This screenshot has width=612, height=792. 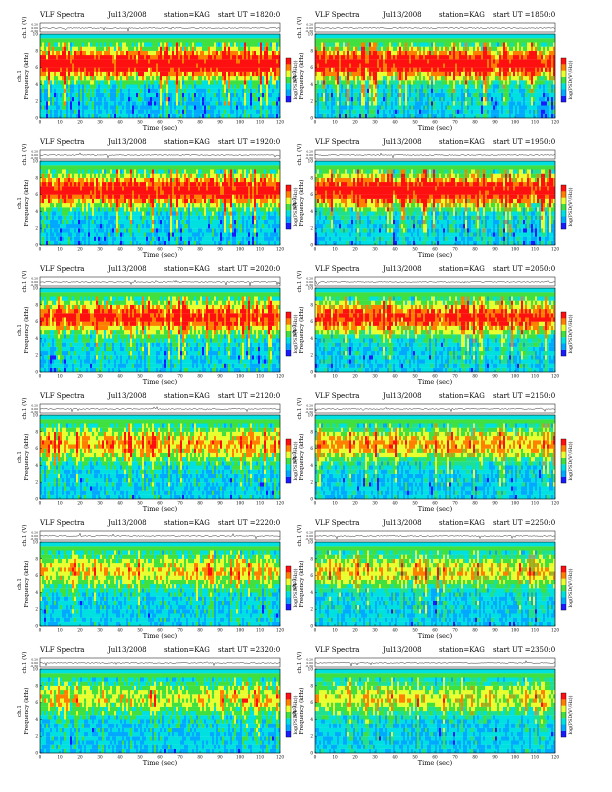 I want to click on waveform-tick-label: -0.30, so click(x=309, y=31).